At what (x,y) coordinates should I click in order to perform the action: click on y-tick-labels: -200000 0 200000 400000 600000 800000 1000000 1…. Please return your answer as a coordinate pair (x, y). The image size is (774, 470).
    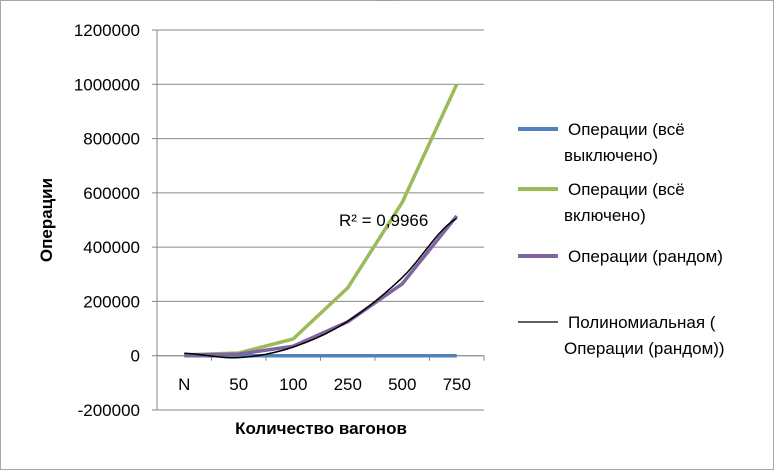
    Looking at the image, I should click on (107, 220).